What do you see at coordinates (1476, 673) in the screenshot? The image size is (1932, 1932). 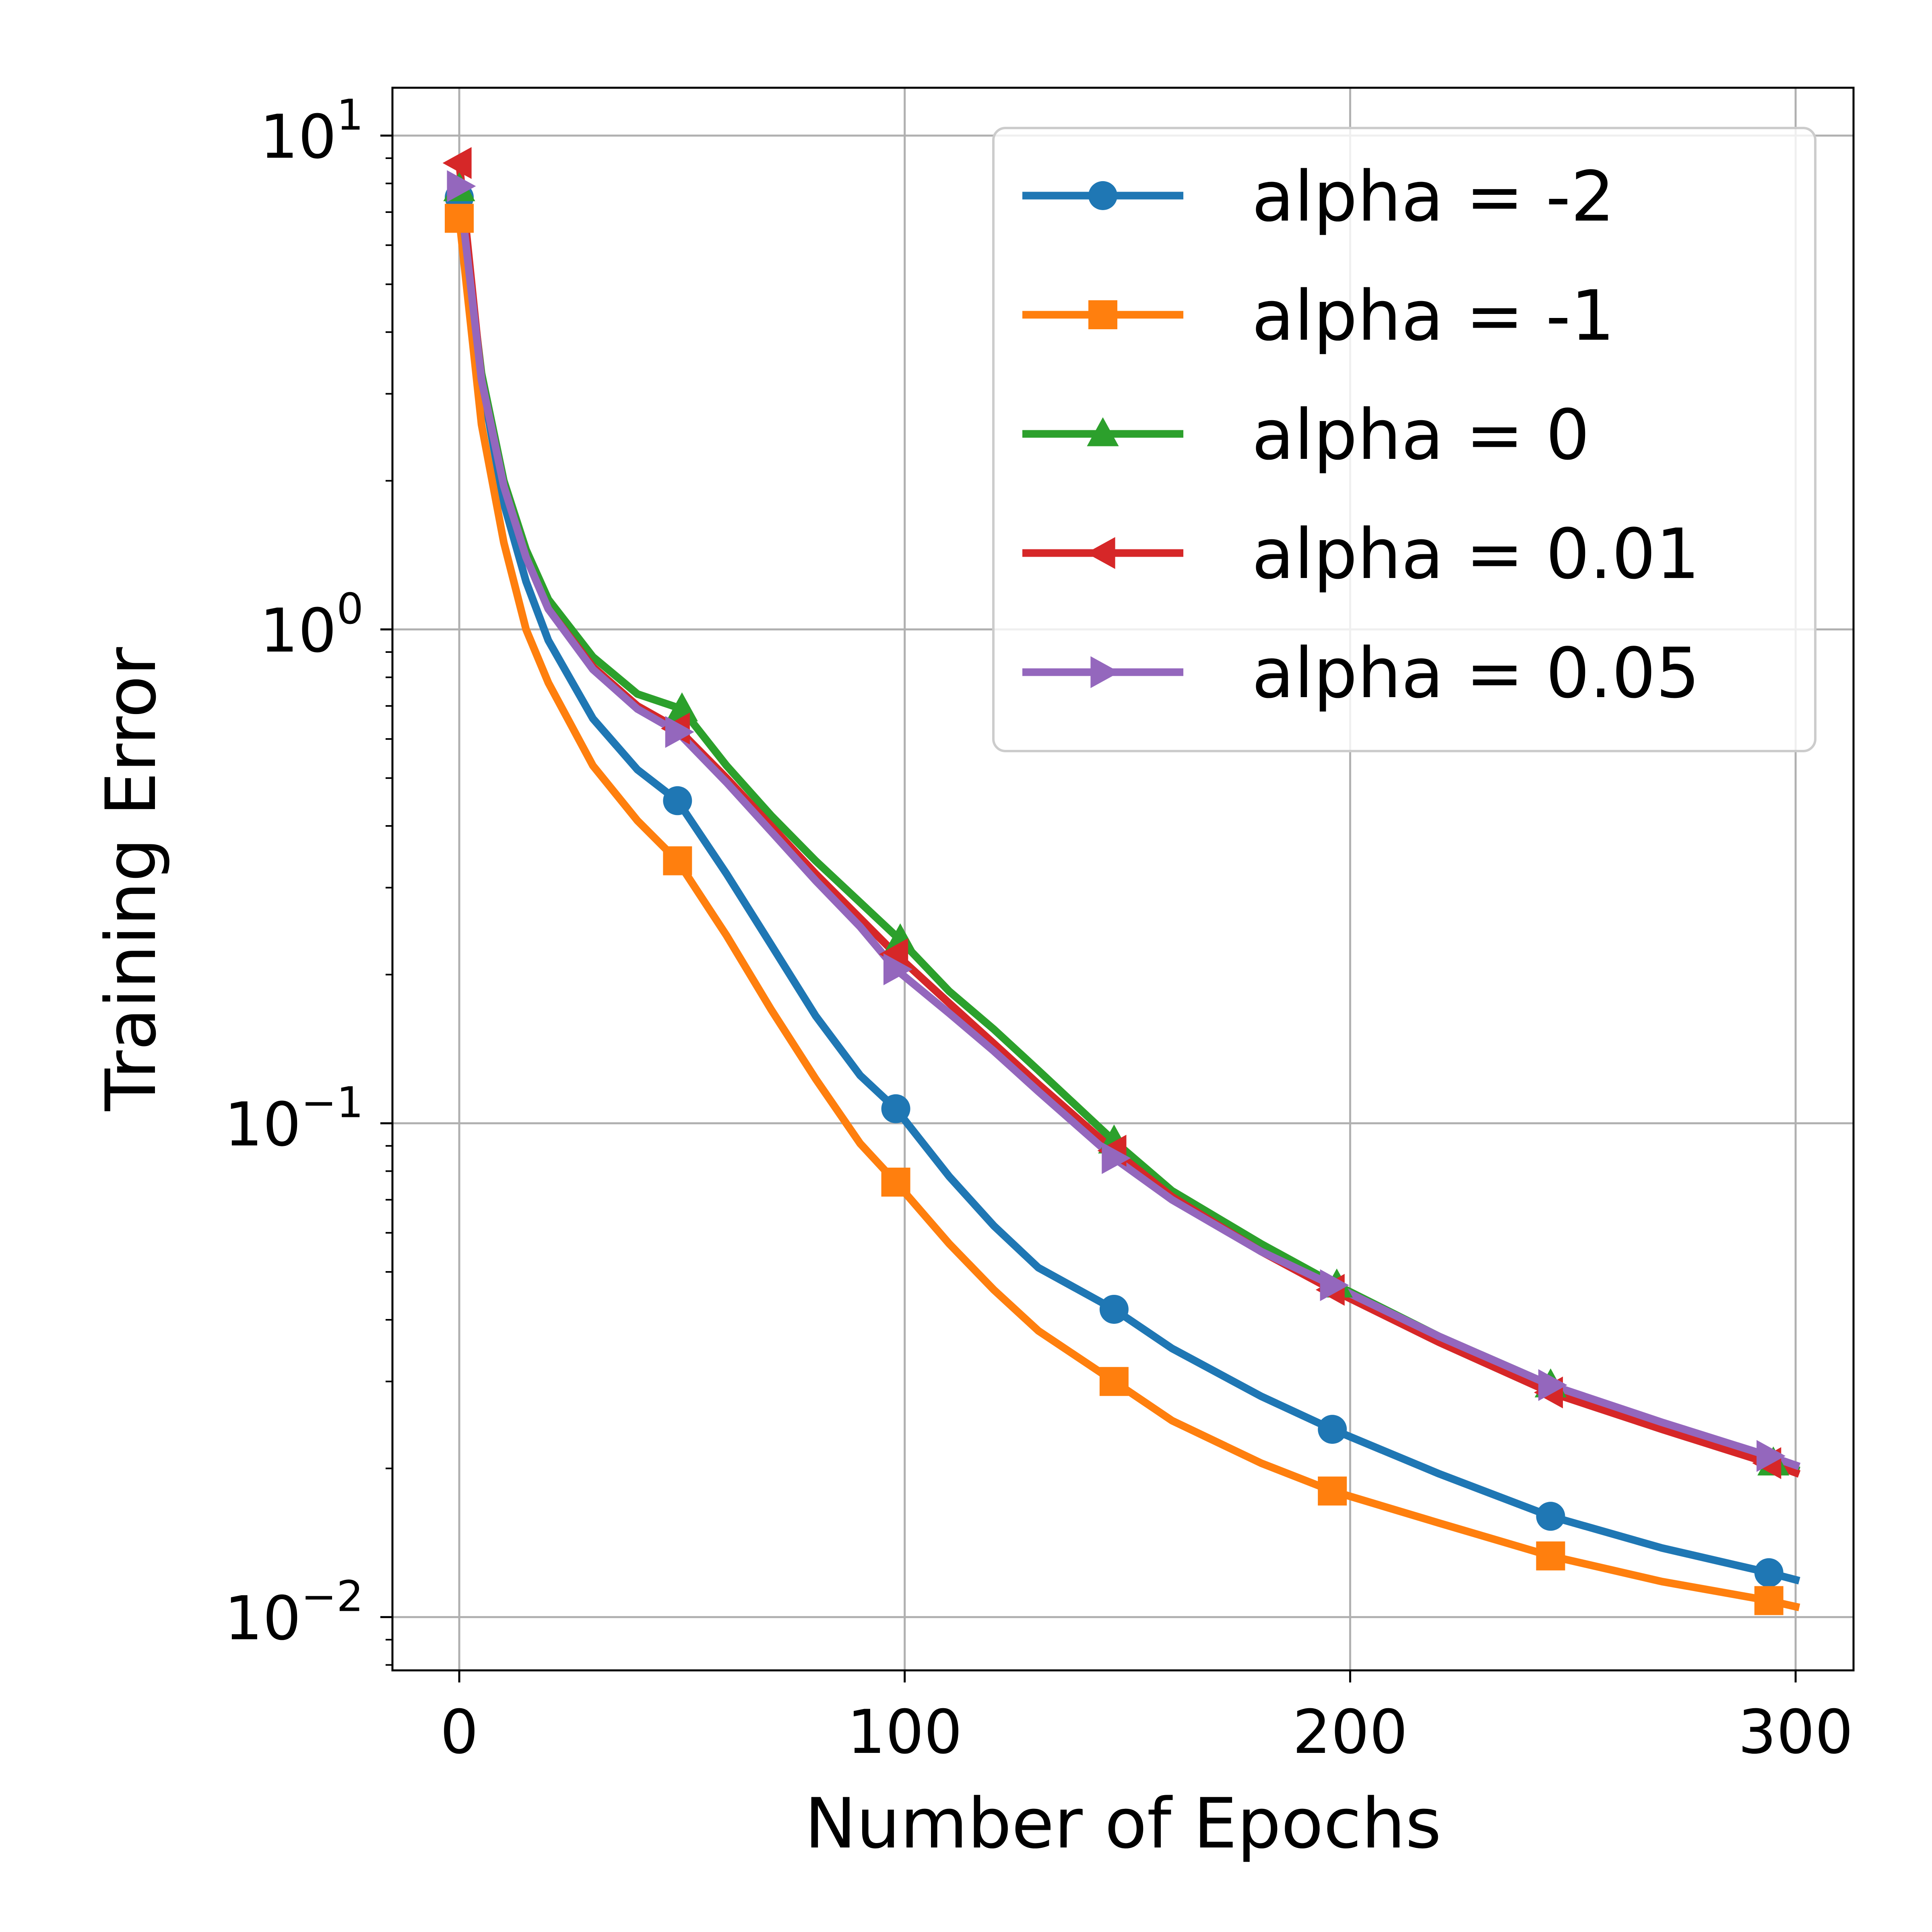 I see `legend-label-4: alpha = 0.05` at bounding box center [1476, 673].